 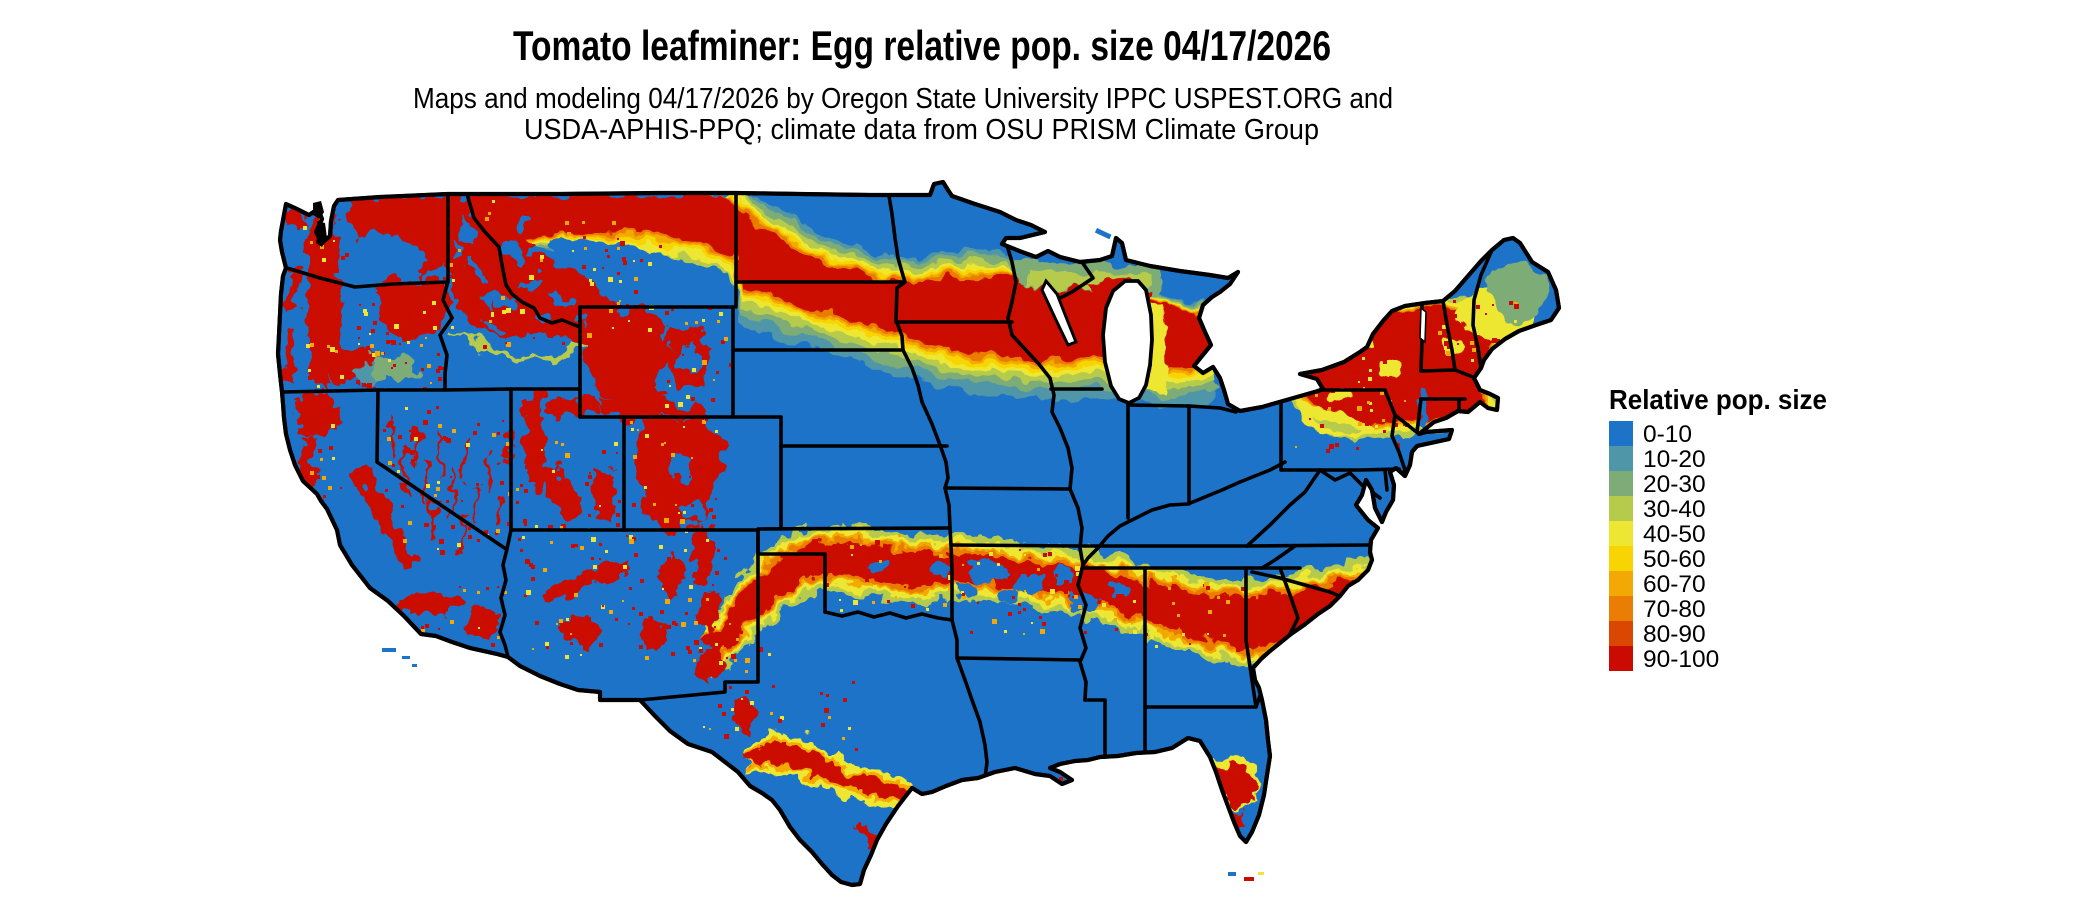 I want to click on svg-text: 0-10, so click(x=1667, y=434).